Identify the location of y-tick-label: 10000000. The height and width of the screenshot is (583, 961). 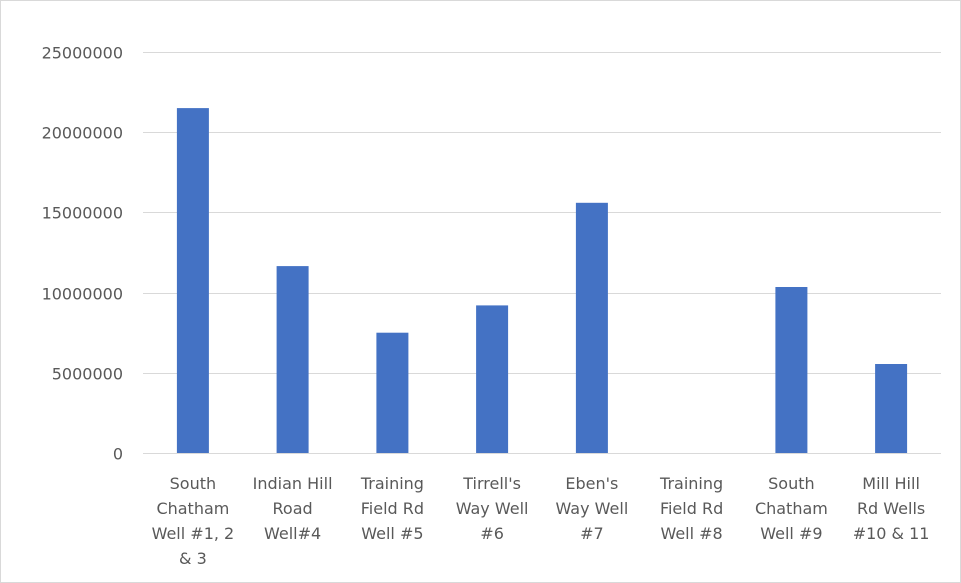
(82, 294).